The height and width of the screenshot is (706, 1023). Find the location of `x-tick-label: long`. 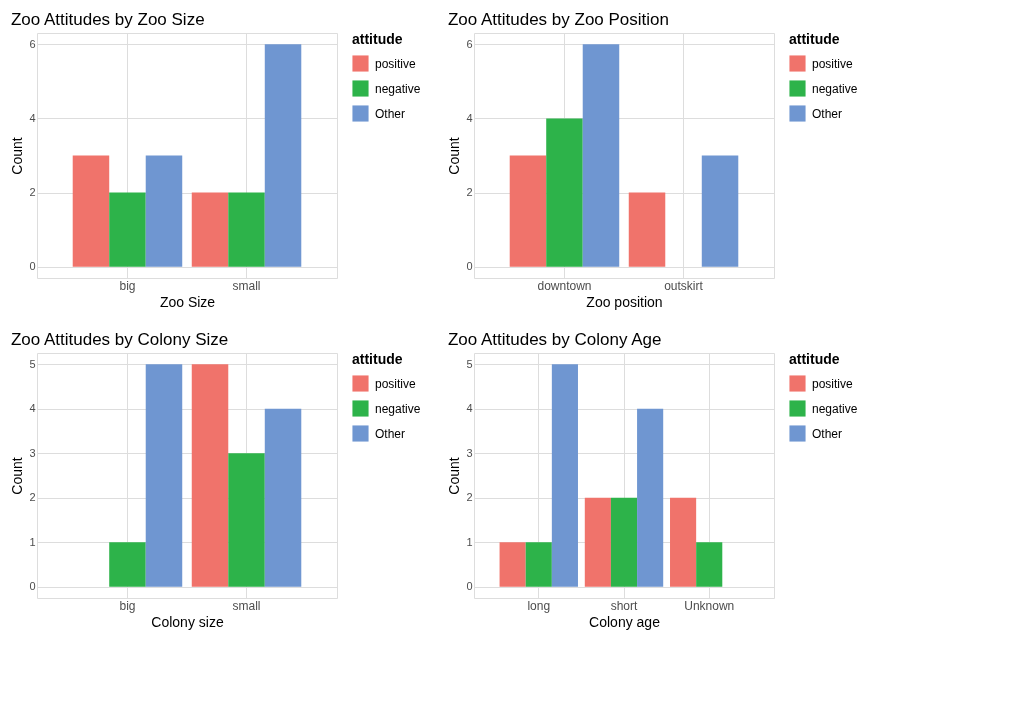

x-tick-label: long is located at coordinates (539, 605).